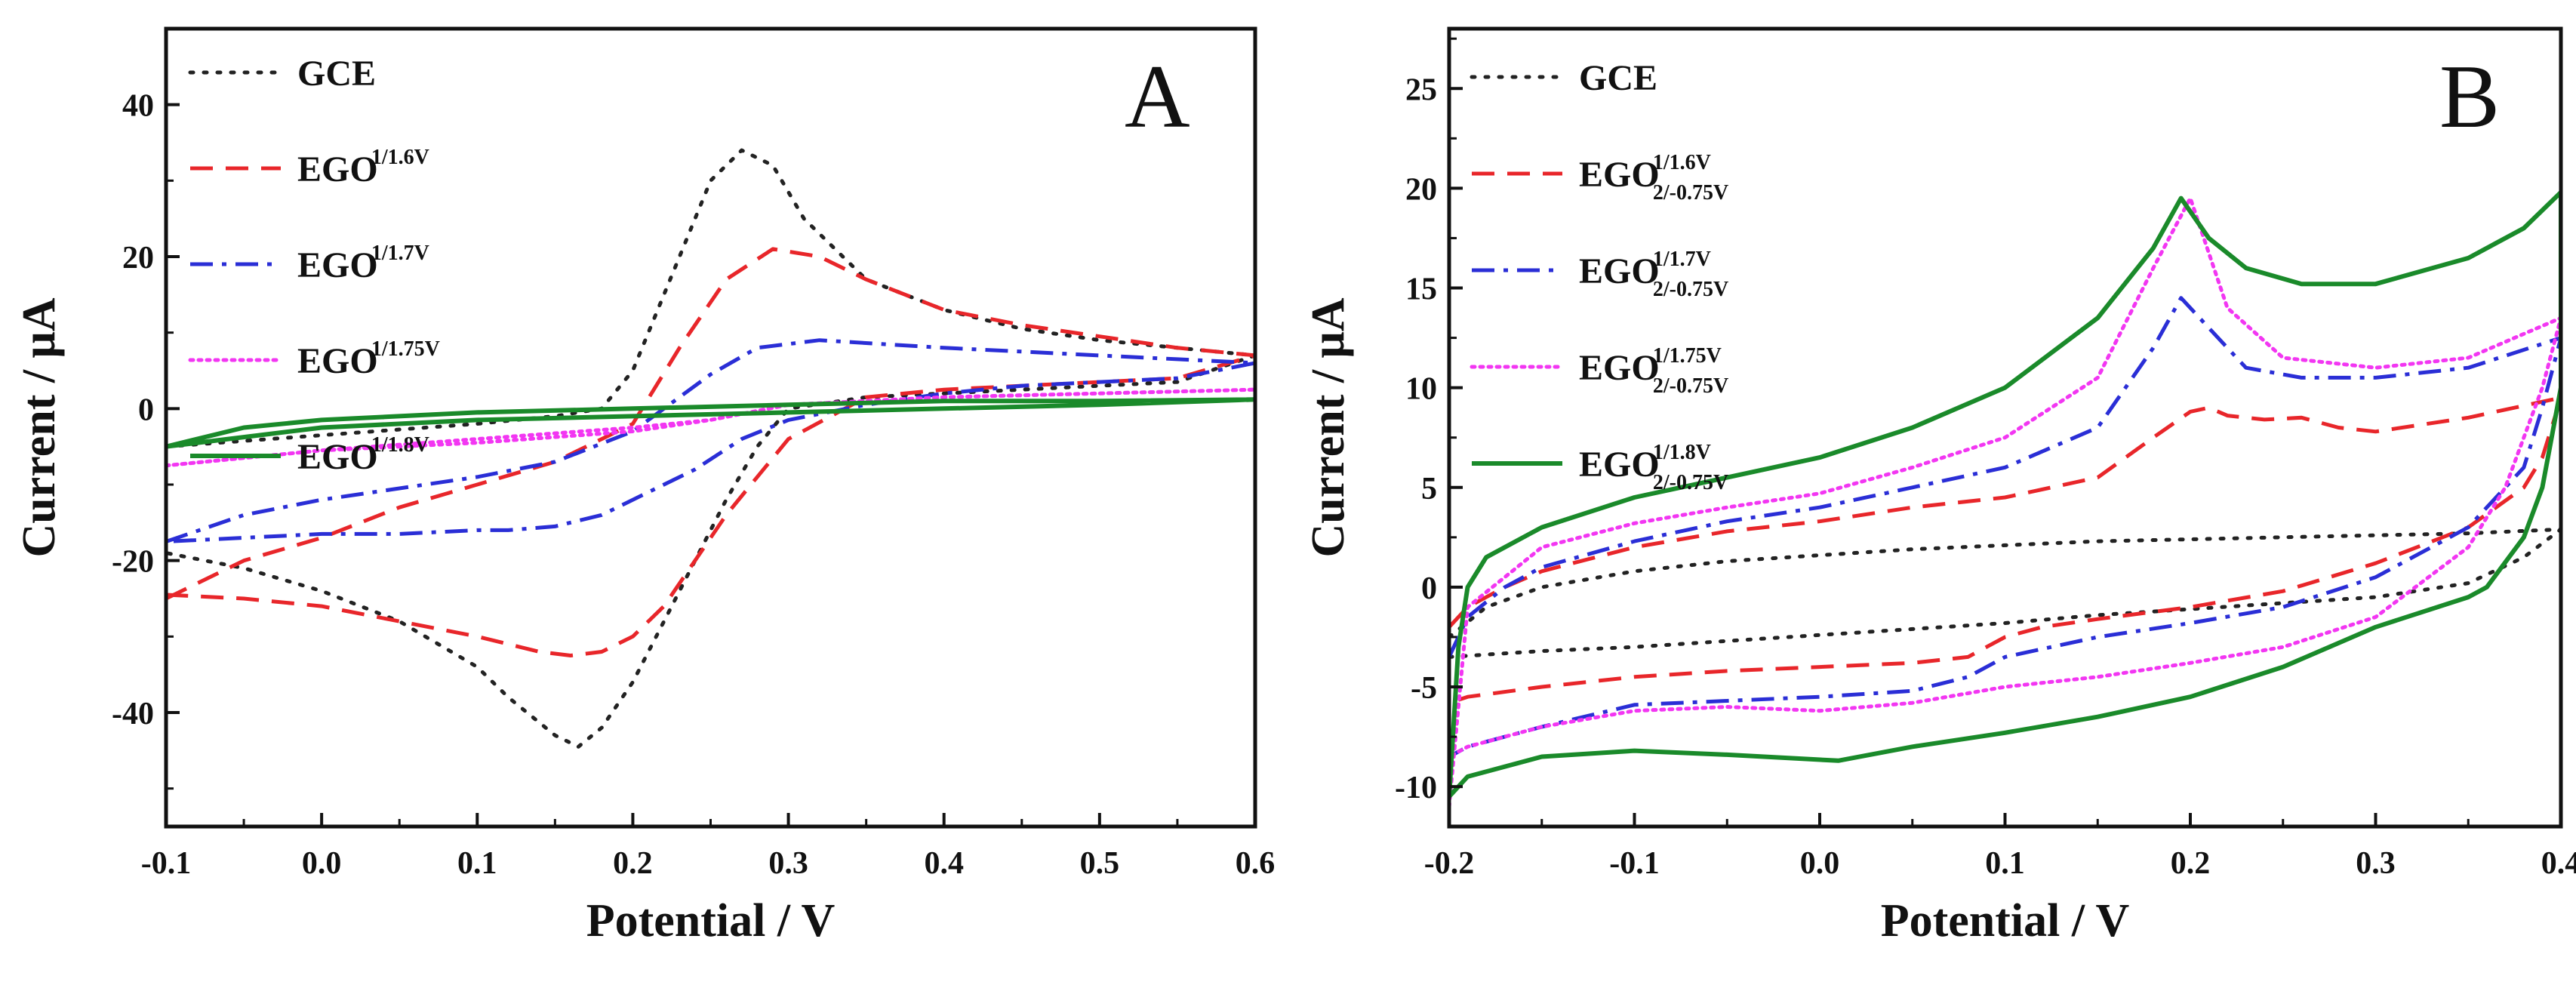  I want to click on y-tick-label: 5, so click(1429, 489).